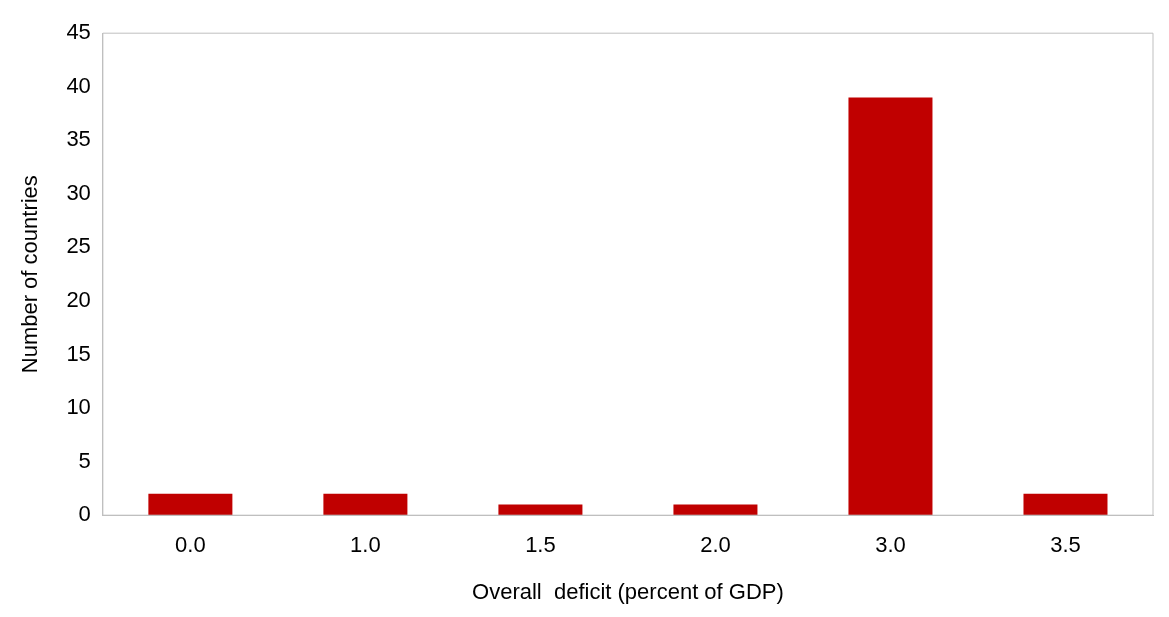  I want to click on y-tick-label: 25, so click(78, 246).